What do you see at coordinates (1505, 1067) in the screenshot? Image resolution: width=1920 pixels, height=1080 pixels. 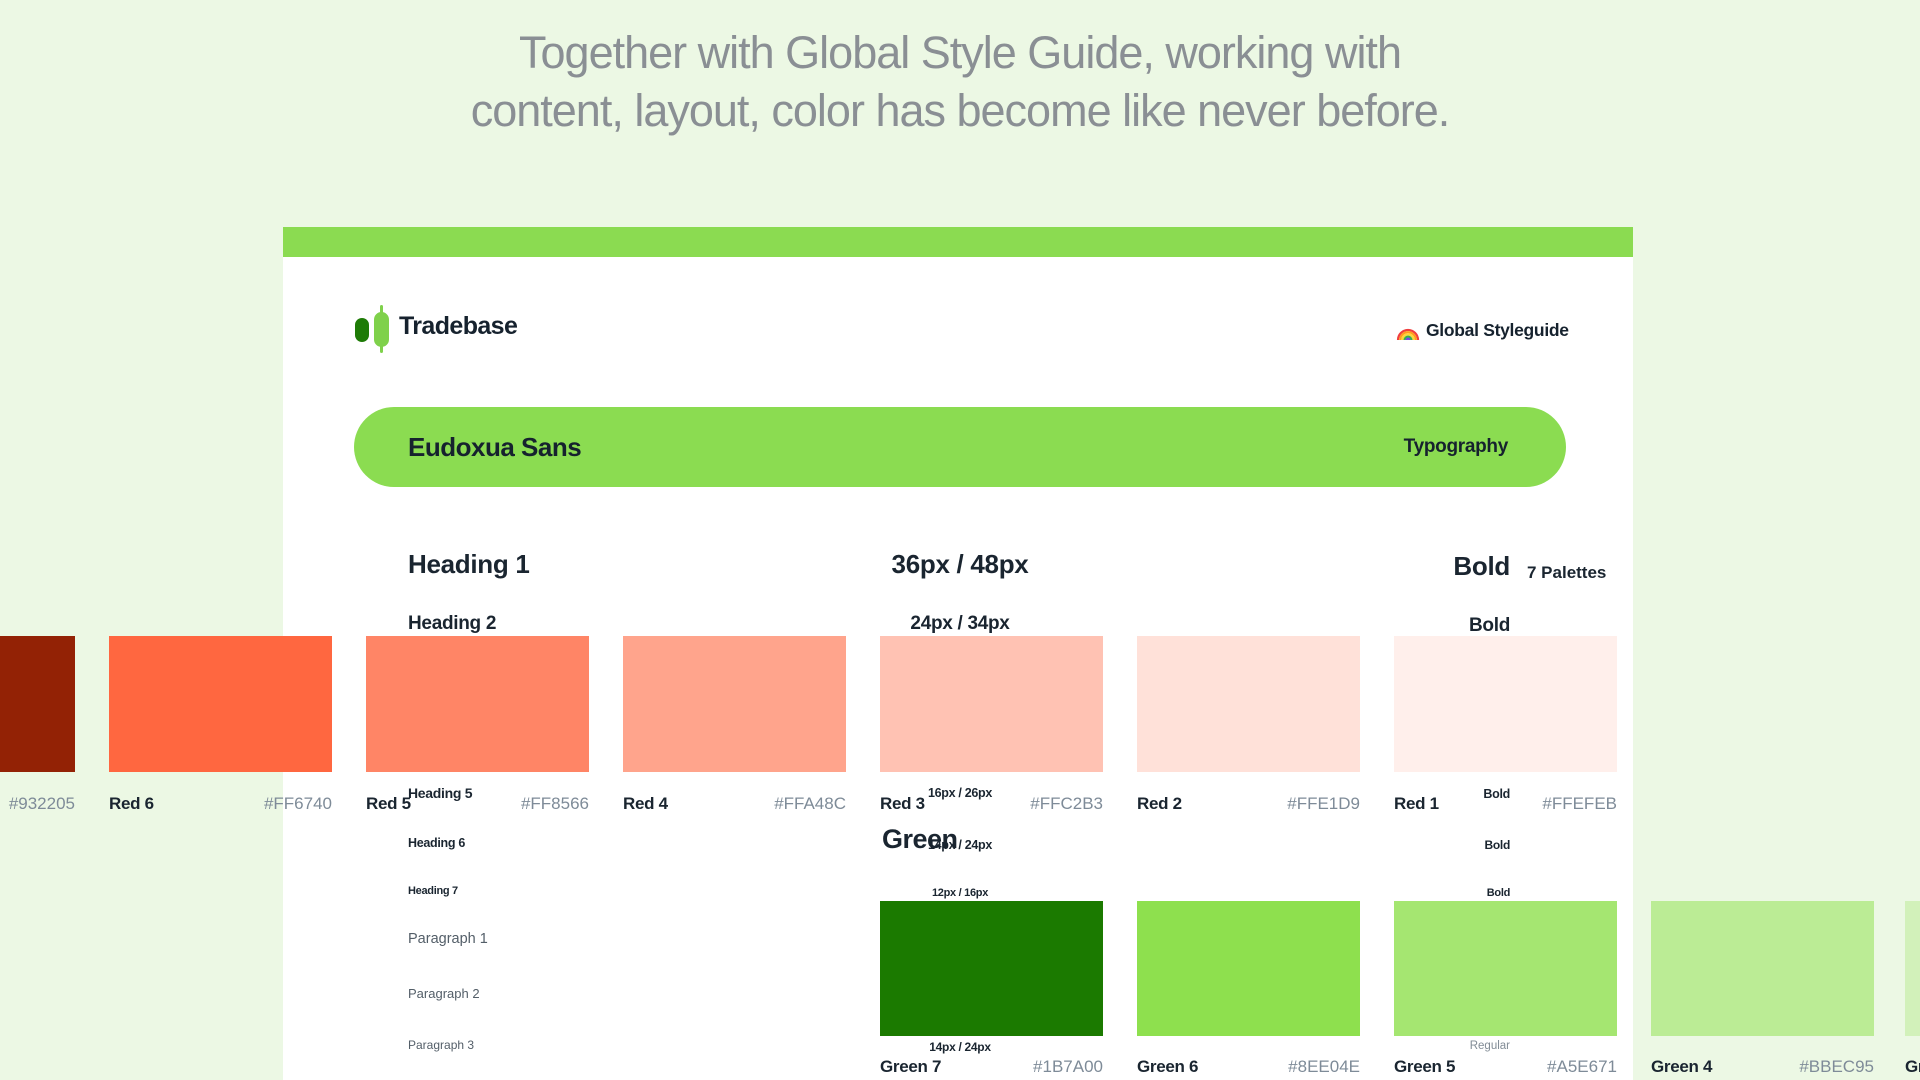 I see `green-swatch-5-label: Green 5 #A5E671` at bounding box center [1505, 1067].